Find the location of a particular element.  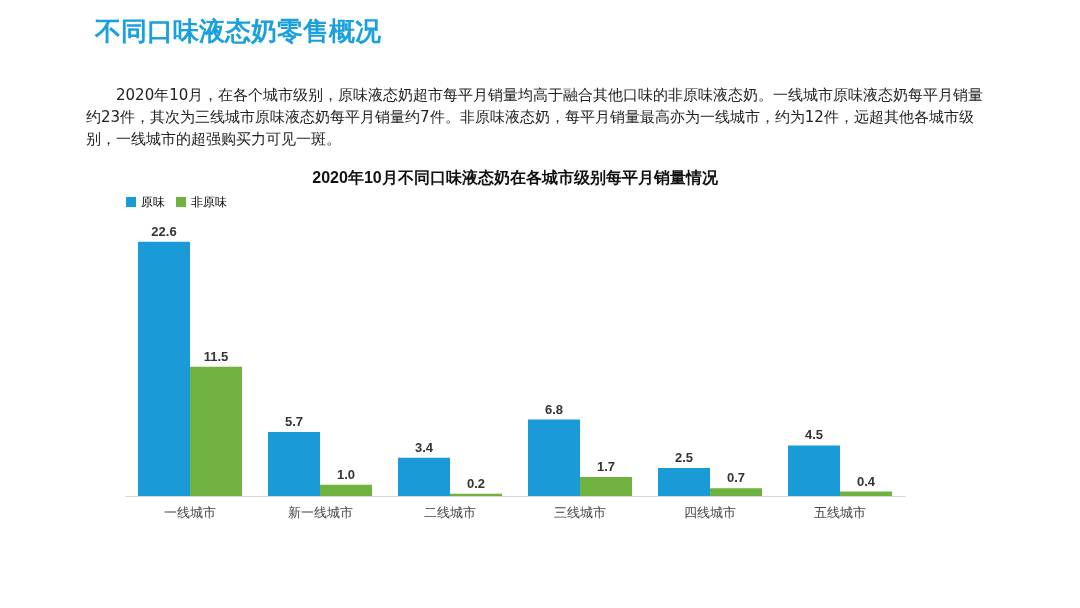

text: 不同口味液态奶零售概况 is located at coordinates (238, 31).